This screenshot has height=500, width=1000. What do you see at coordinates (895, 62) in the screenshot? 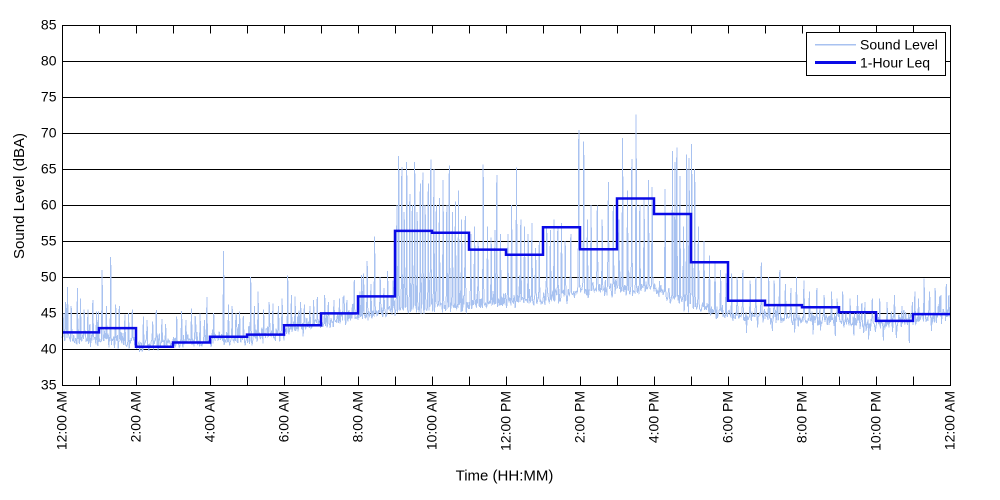
I see `svg-text: 1-Hour Leq` at bounding box center [895, 62].